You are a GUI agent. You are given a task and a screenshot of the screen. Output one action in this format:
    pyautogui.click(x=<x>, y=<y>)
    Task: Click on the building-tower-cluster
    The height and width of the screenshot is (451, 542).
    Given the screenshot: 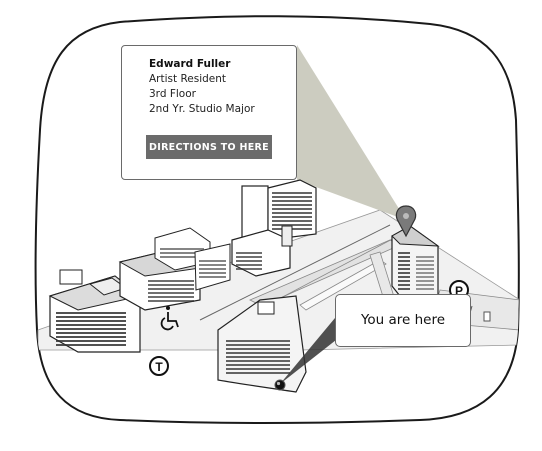 What is the action you would take?
    pyautogui.click(x=274, y=228)
    